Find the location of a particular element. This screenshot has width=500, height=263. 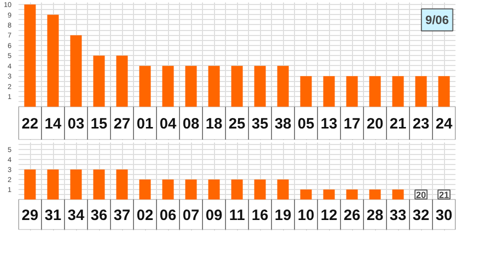

x-tick-label: 07 is located at coordinates (191, 215).